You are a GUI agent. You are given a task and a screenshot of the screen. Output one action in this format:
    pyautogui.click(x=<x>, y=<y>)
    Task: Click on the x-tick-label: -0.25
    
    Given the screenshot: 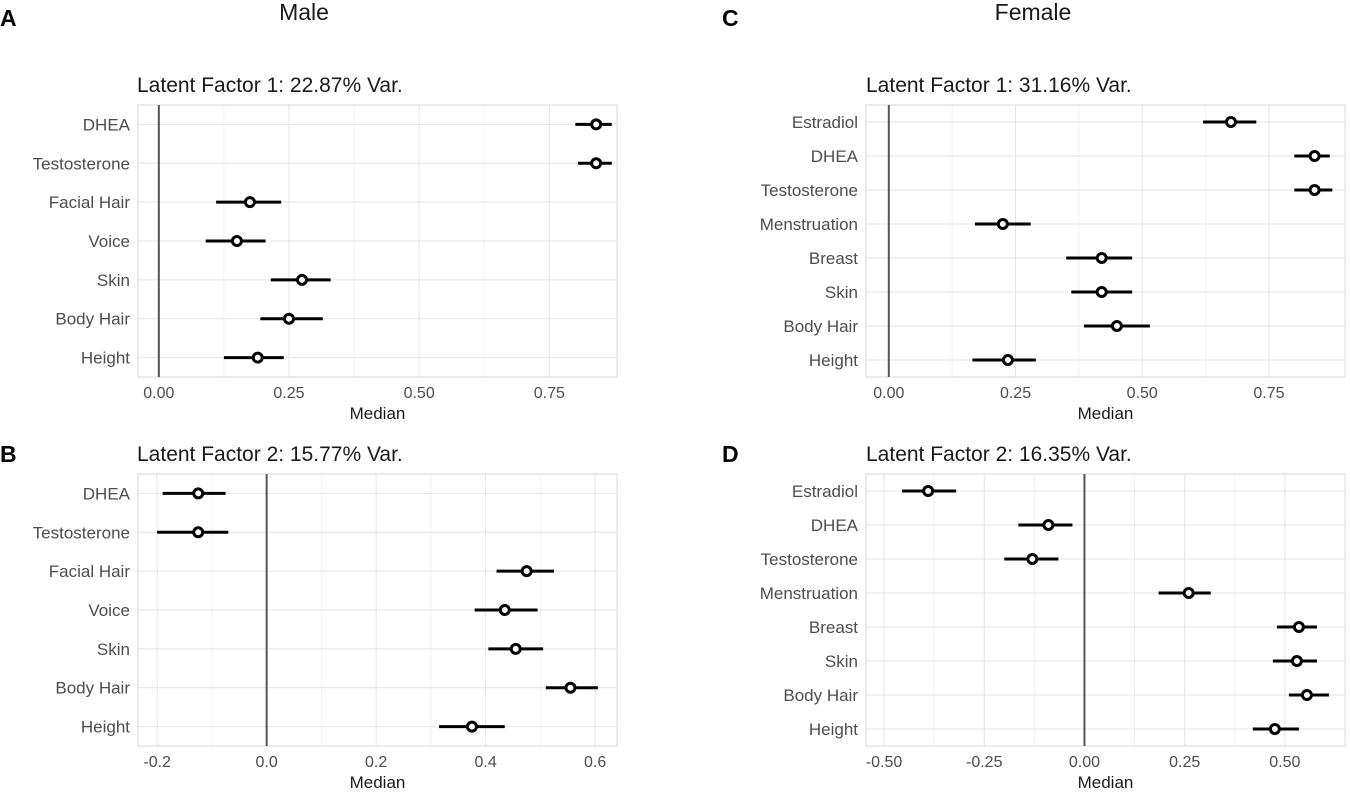 What is the action you would take?
    pyautogui.click(x=984, y=762)
    